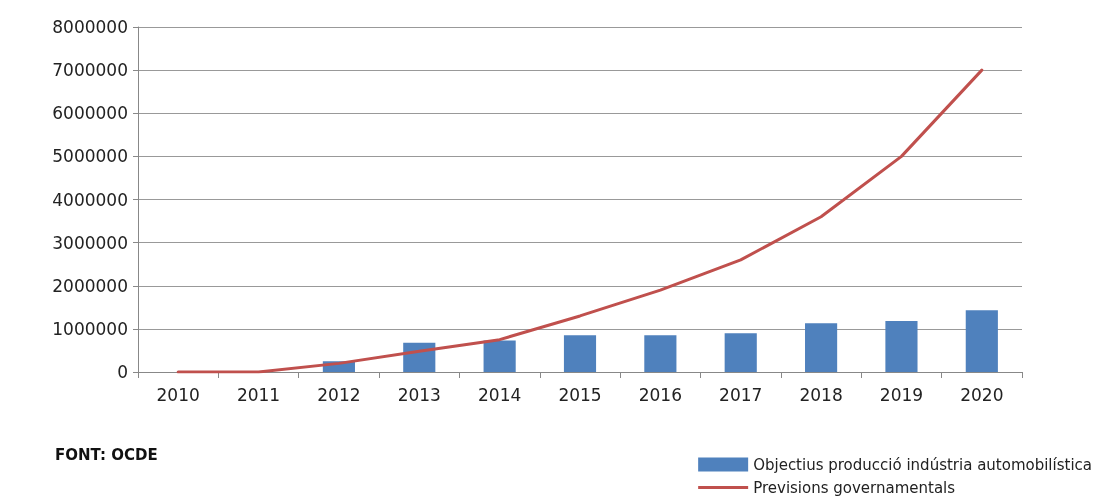 This screenshot has height=502, width=1105. Describe the element at coordinates (90, 113) in the screenshot. I see `y-tick-label: 6000000` at that location.